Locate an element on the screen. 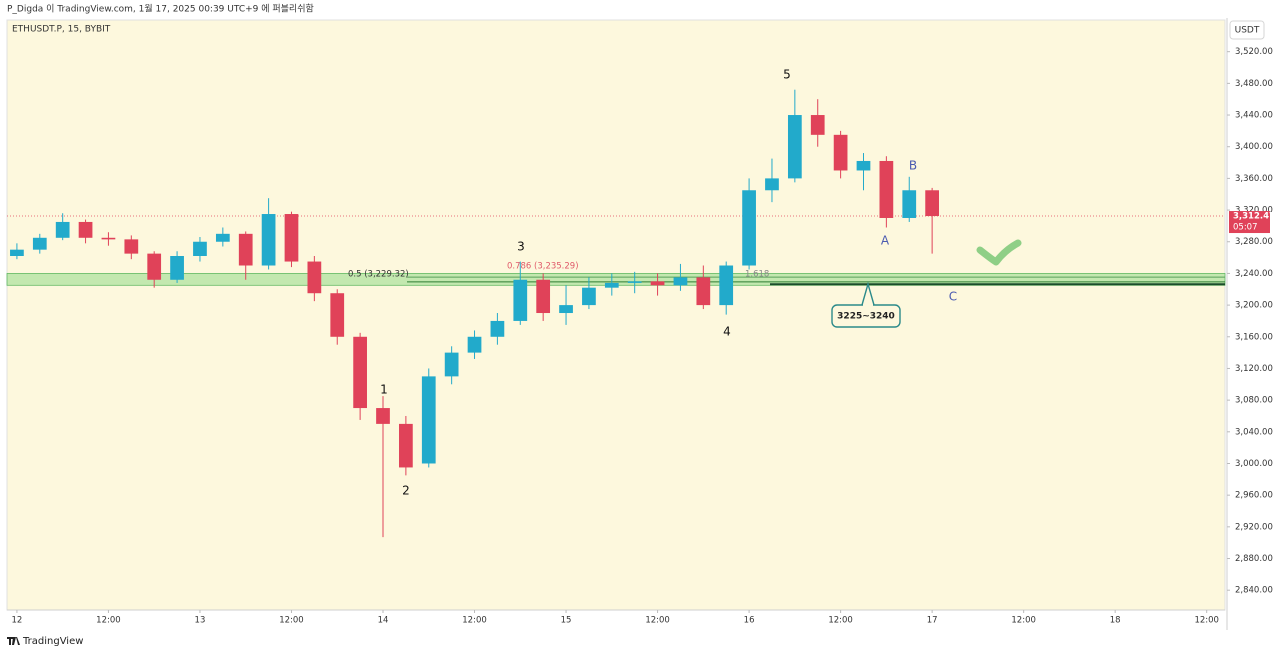 The width and height of the screenshot is (1280, 654). fib-label: 0.786 (3,235.29) is located at coordinates (543, 267).